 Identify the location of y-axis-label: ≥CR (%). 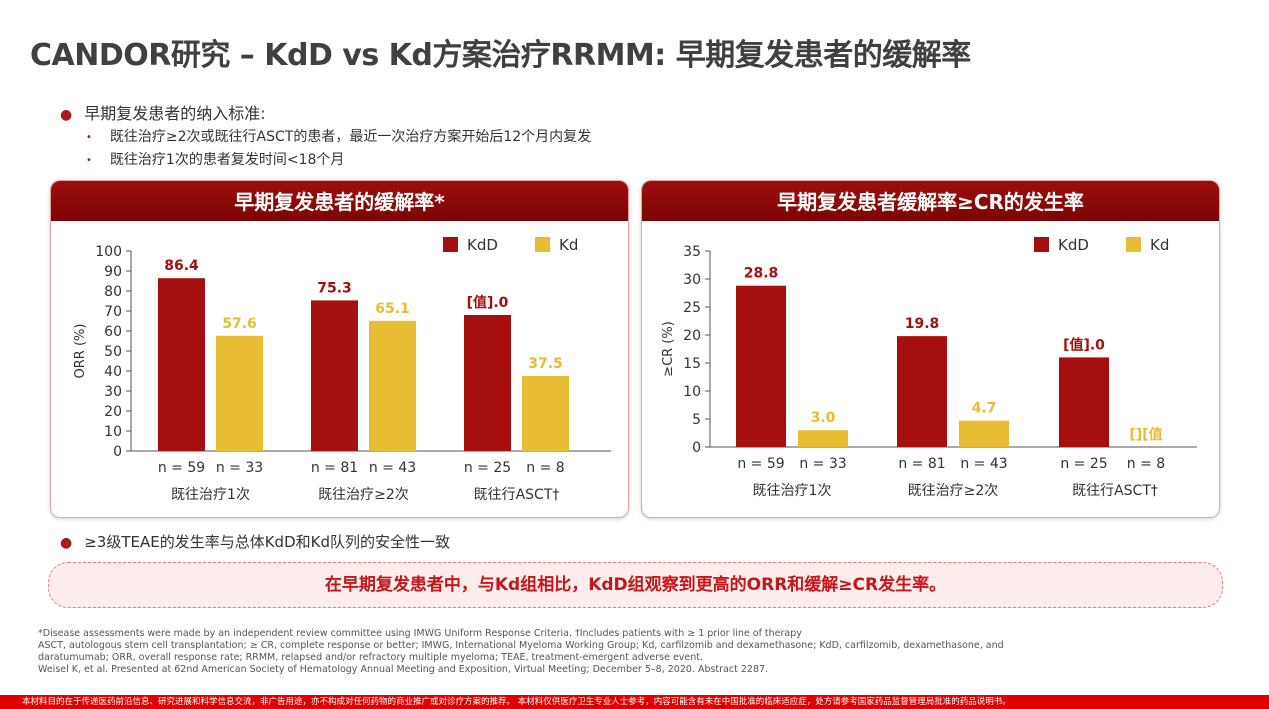
(668, 349).